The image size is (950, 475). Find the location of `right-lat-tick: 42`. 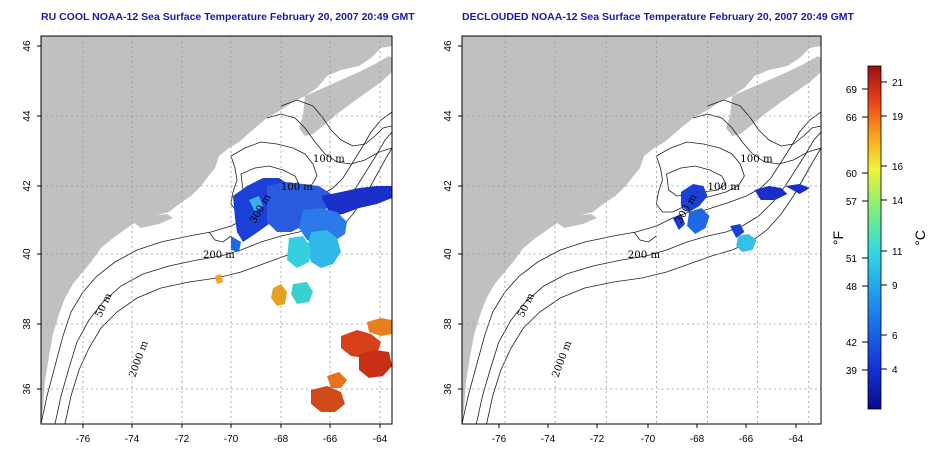

right-lat-tick: 42 is located at coordinates (448, 186).